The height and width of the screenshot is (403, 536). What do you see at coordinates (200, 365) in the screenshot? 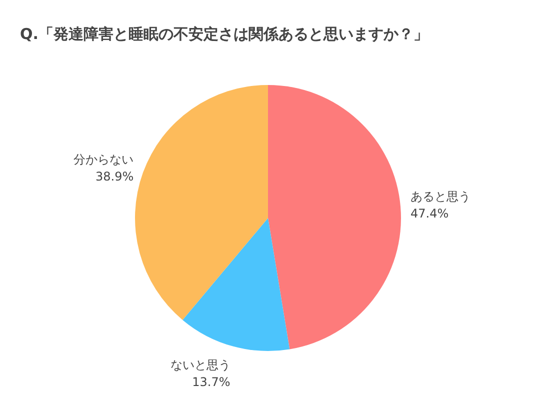
I see `slice-label: ないと思う` at bounding box center [200, 365].